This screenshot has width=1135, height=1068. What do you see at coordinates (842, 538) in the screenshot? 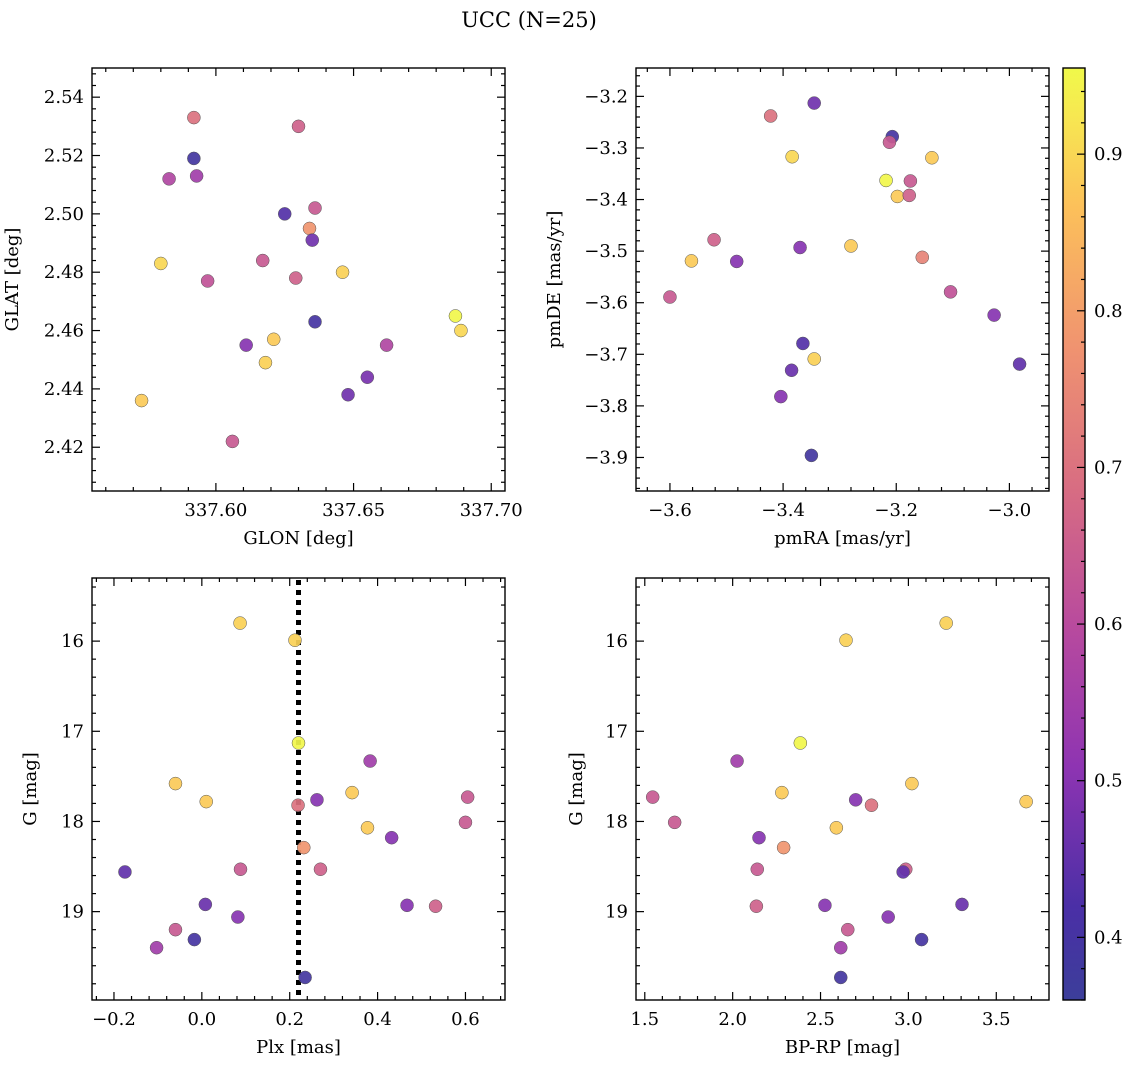
I see `x-axis-label: pmRA [mas/yr]` at bounding box center [842, 538].